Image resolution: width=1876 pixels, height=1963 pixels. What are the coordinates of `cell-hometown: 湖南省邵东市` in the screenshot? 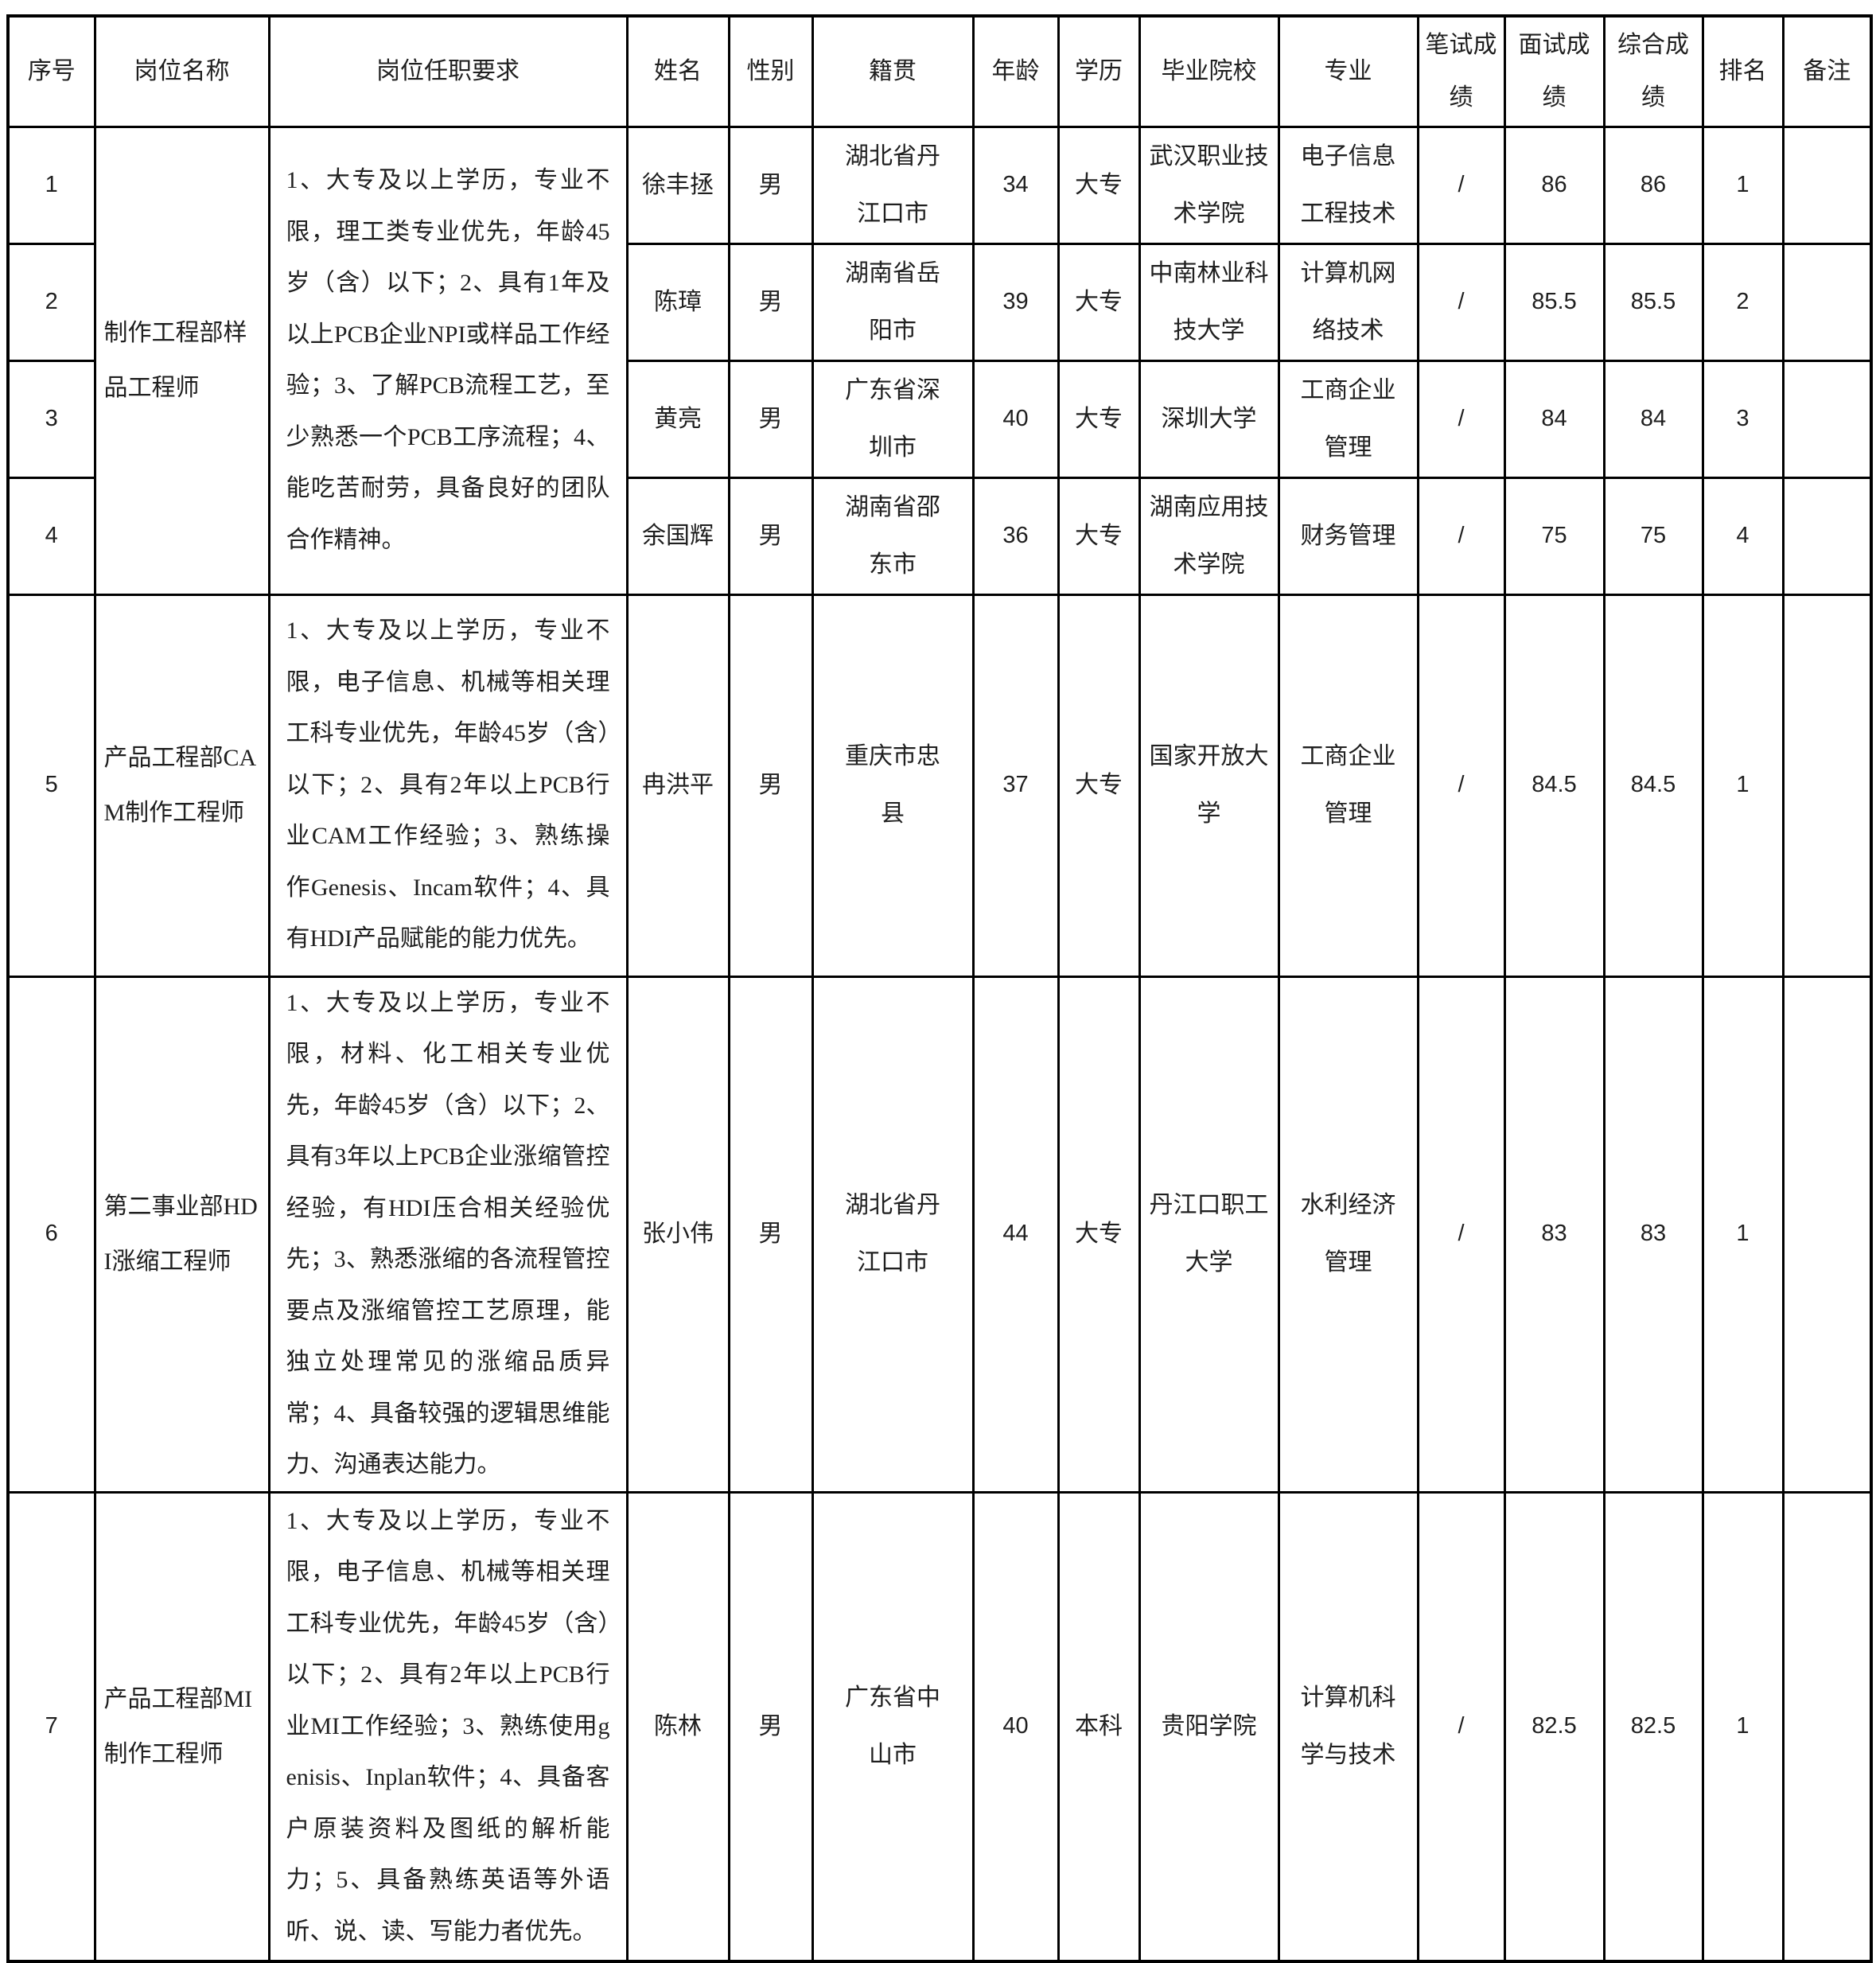 It's located at (893, 536).